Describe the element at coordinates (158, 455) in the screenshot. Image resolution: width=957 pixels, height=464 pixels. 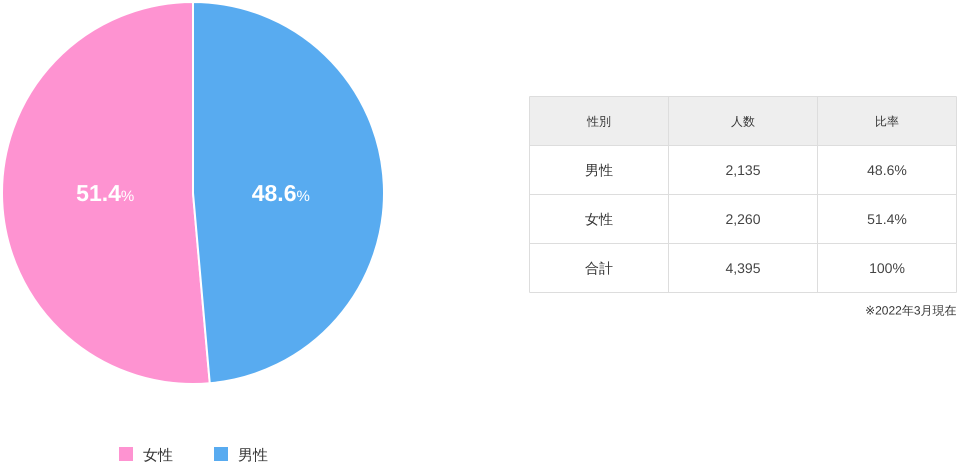
I see `legend-label: 女性` at that location.